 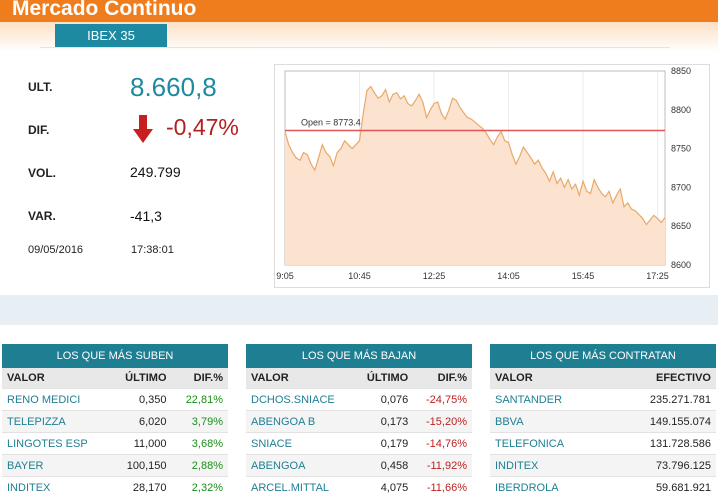 I want to click on table-row: BAYER 100,150 2,88%, so click(x=115, y=465).